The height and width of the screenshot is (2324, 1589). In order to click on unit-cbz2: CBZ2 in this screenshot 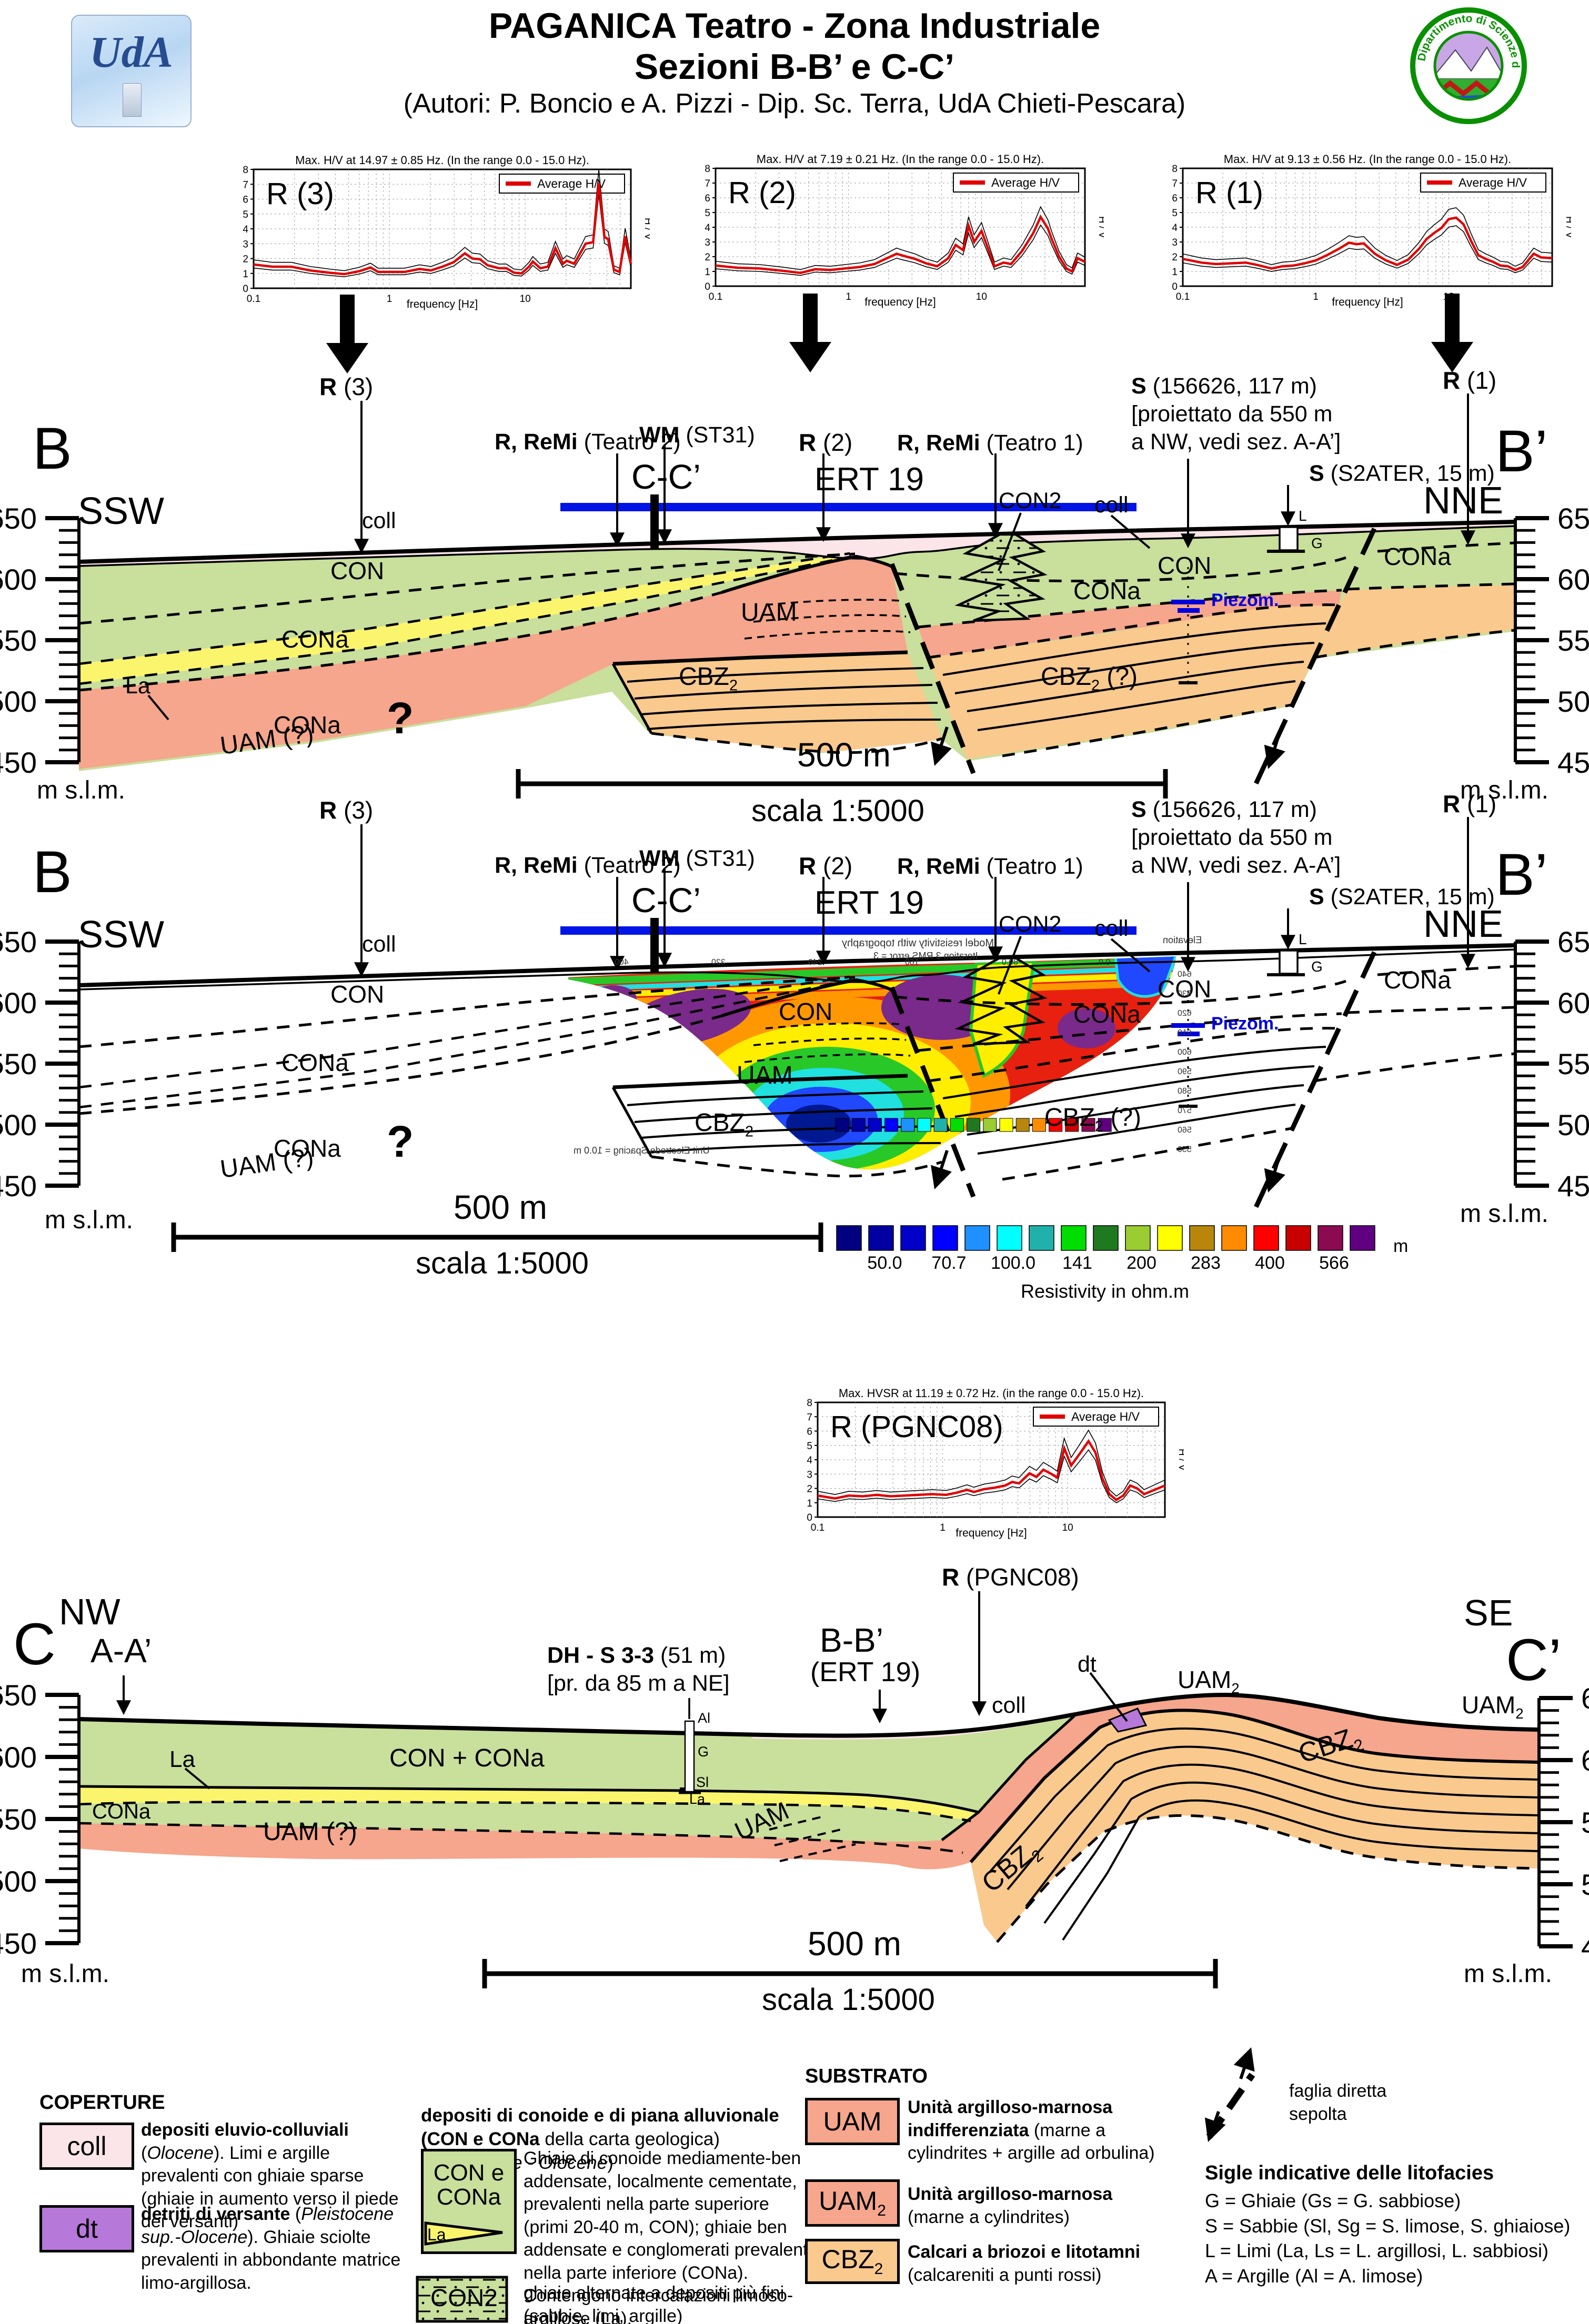, I will do `click(708, 678)`.